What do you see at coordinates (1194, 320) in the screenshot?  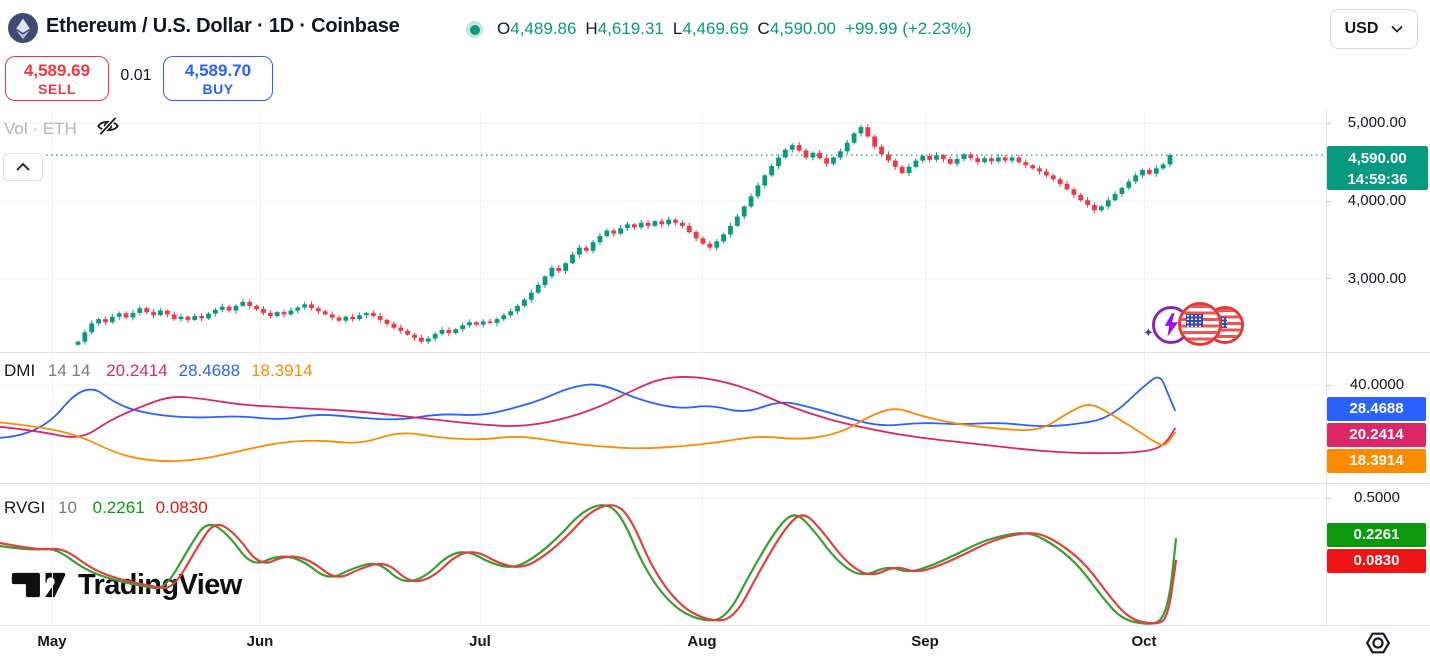 I see `flag-canton` at bounding box center [1194, 320].